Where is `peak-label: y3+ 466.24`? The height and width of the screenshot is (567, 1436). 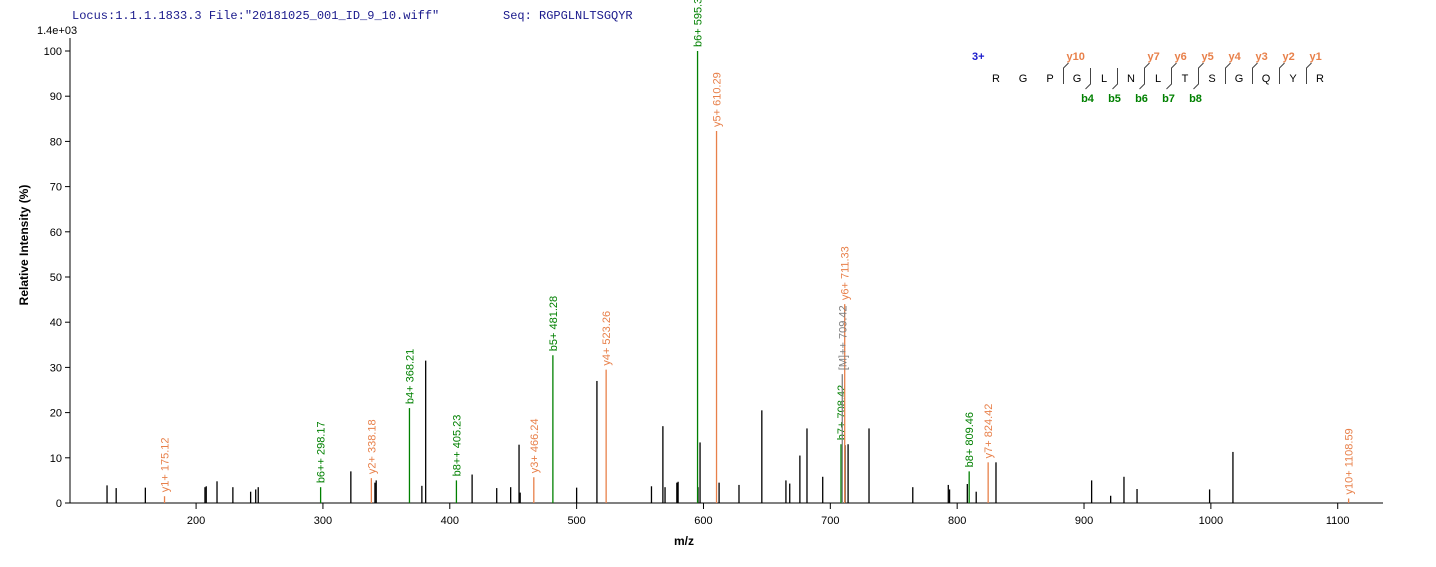 peak-label: y3+ 466.24 is located at coordinates (535, 445).